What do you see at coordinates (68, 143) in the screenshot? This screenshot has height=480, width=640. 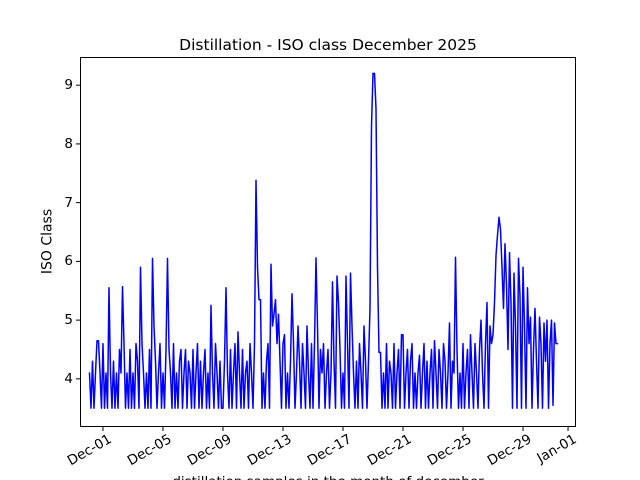 I see `y-tick-label: 8` at bounding box center [68, 143].